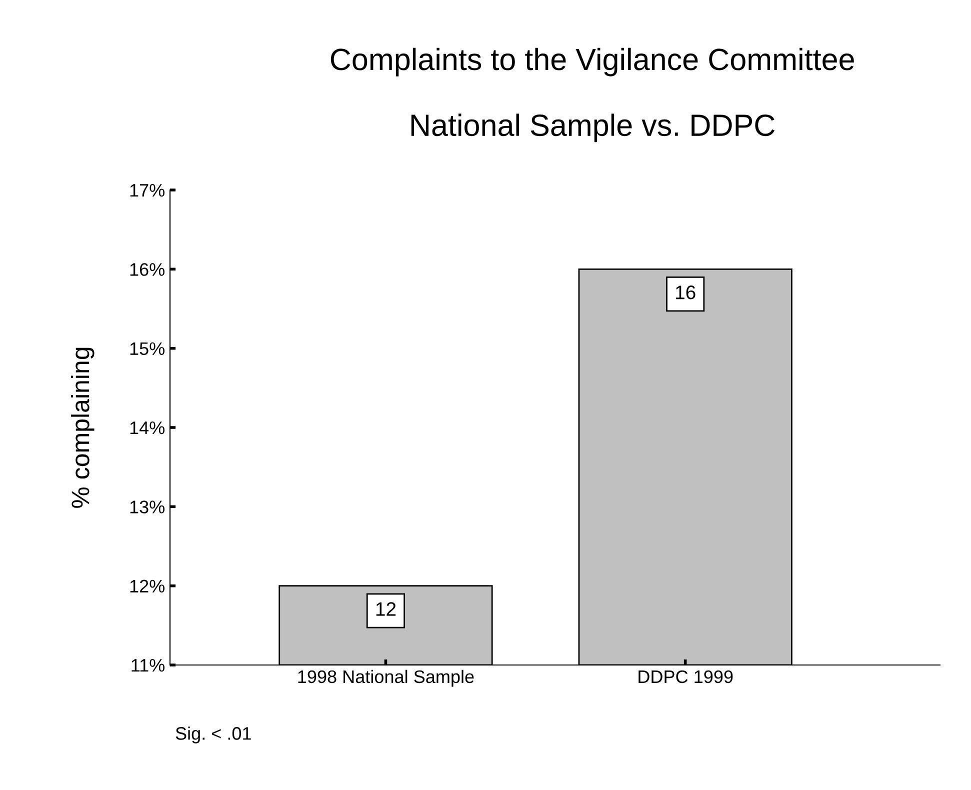 The width and height of the screenshot is (971, 790). What do you see at coordinates (213, 735) in the screenshot?
I see `text: Sig. < .01` at bounding box center [213, 735].